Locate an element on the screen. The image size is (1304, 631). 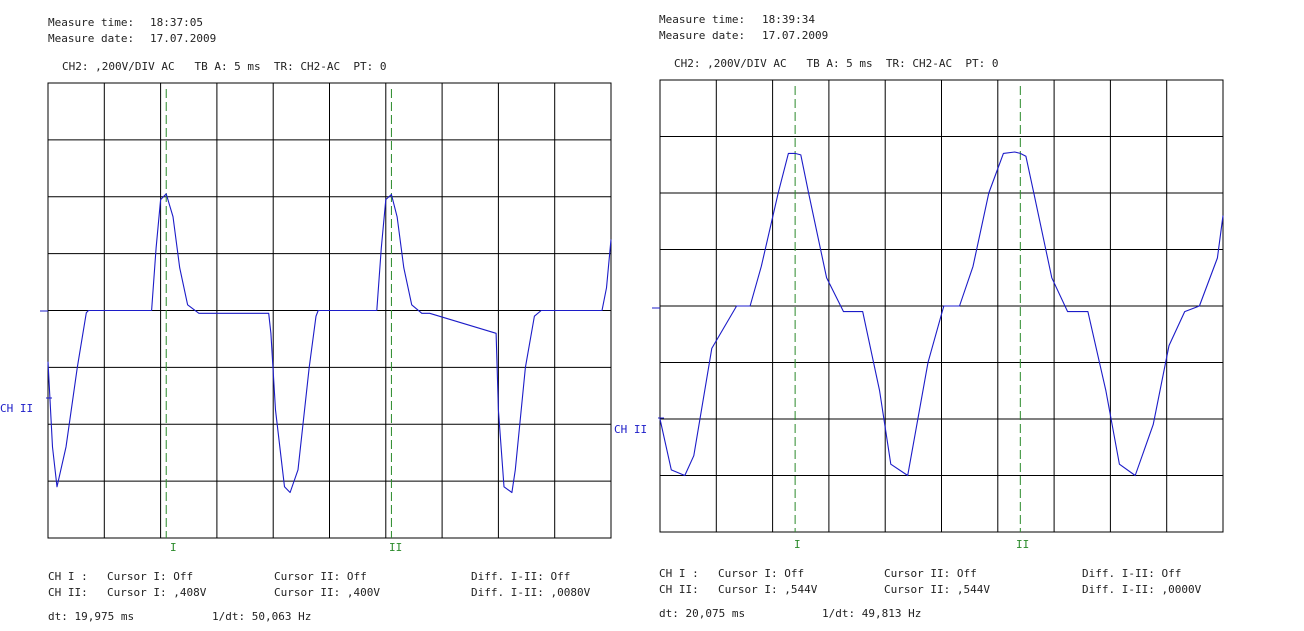
inv-dt-readout: 1/dt: 49,813 Hz is located at coordinates (872, 613).